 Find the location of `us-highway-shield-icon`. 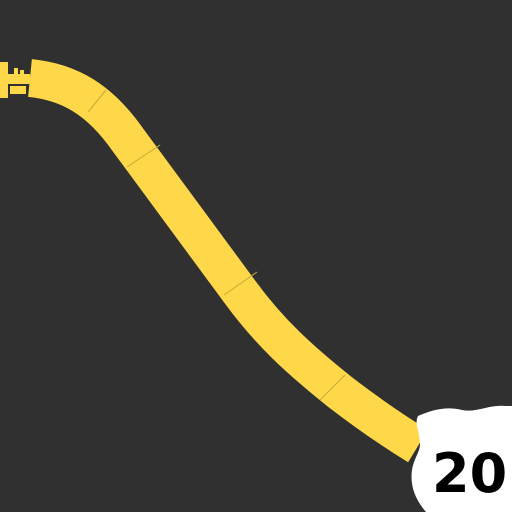

us-highway-shield-icon is located at coordinates (461, 458).